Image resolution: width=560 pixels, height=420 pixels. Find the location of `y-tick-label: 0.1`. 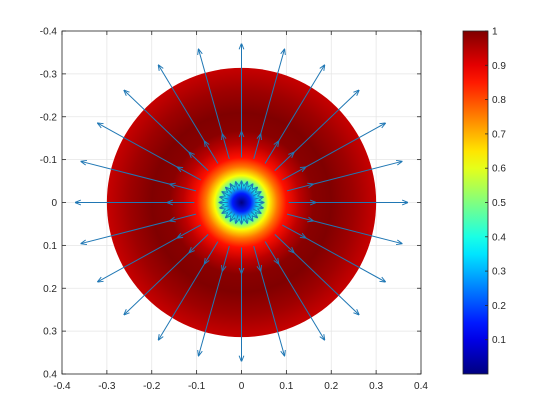

y-tick-label: 0.1 is located at coordinates (50, 246).